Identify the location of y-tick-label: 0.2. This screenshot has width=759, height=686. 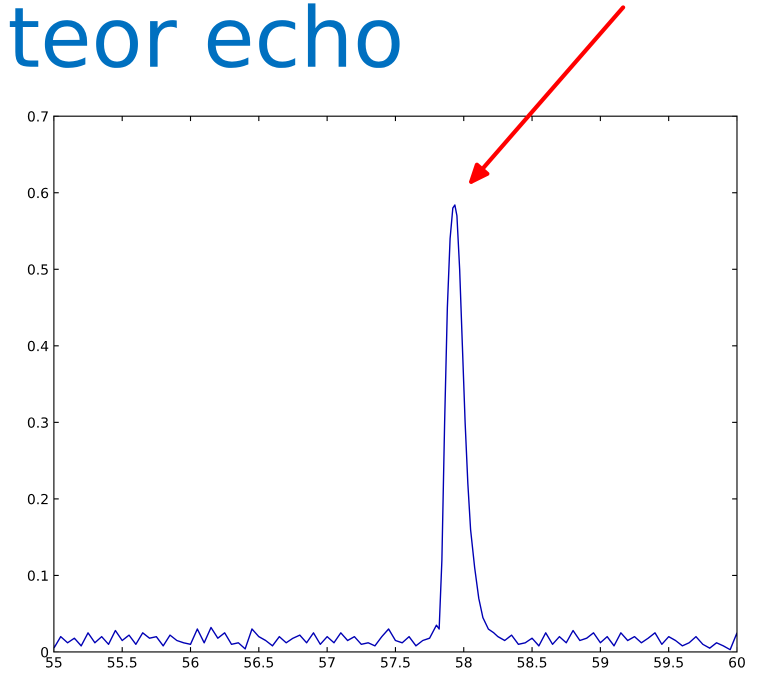
(38, 499).